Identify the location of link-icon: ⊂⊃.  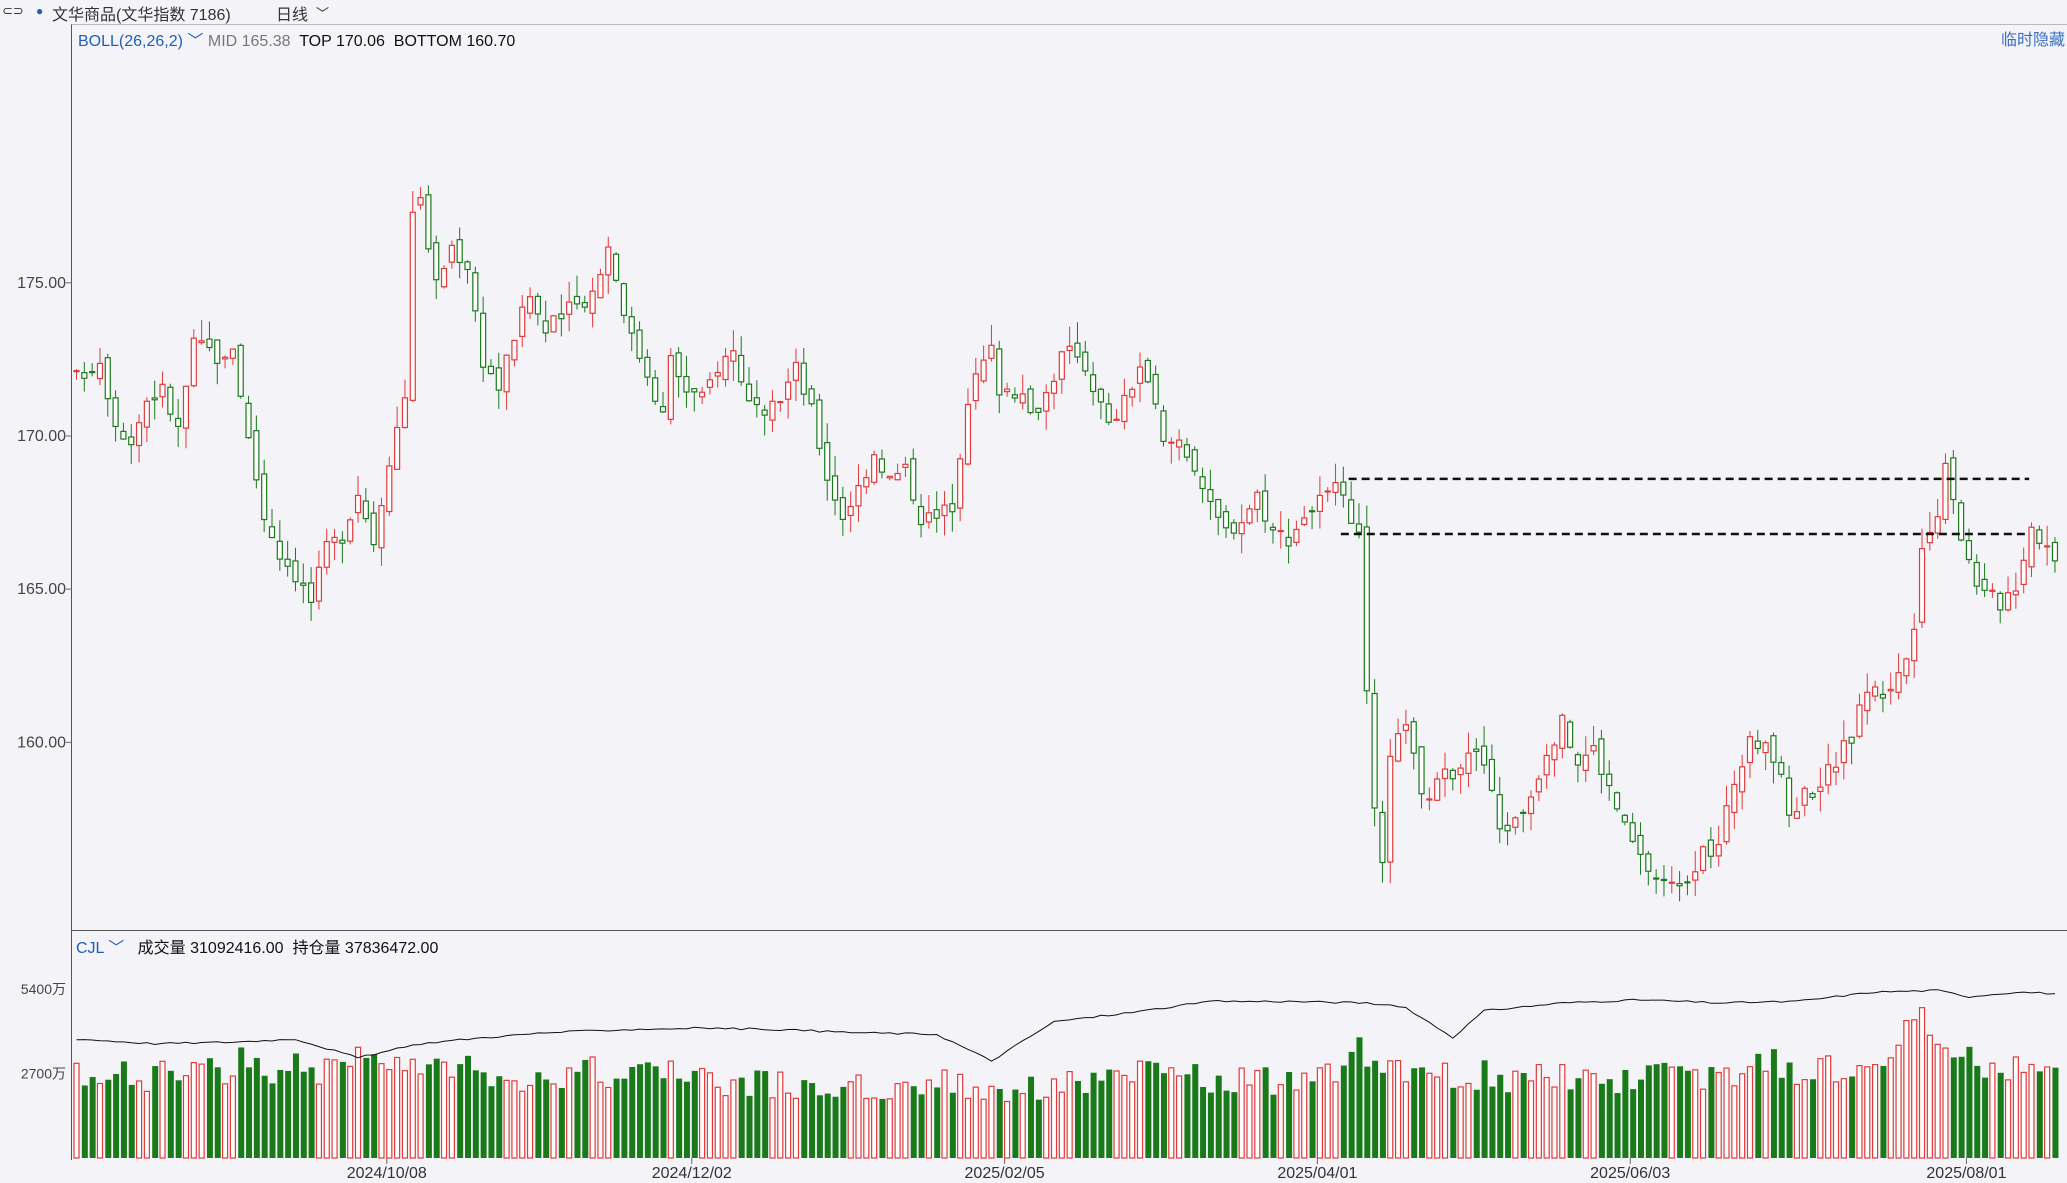
(13, 10).